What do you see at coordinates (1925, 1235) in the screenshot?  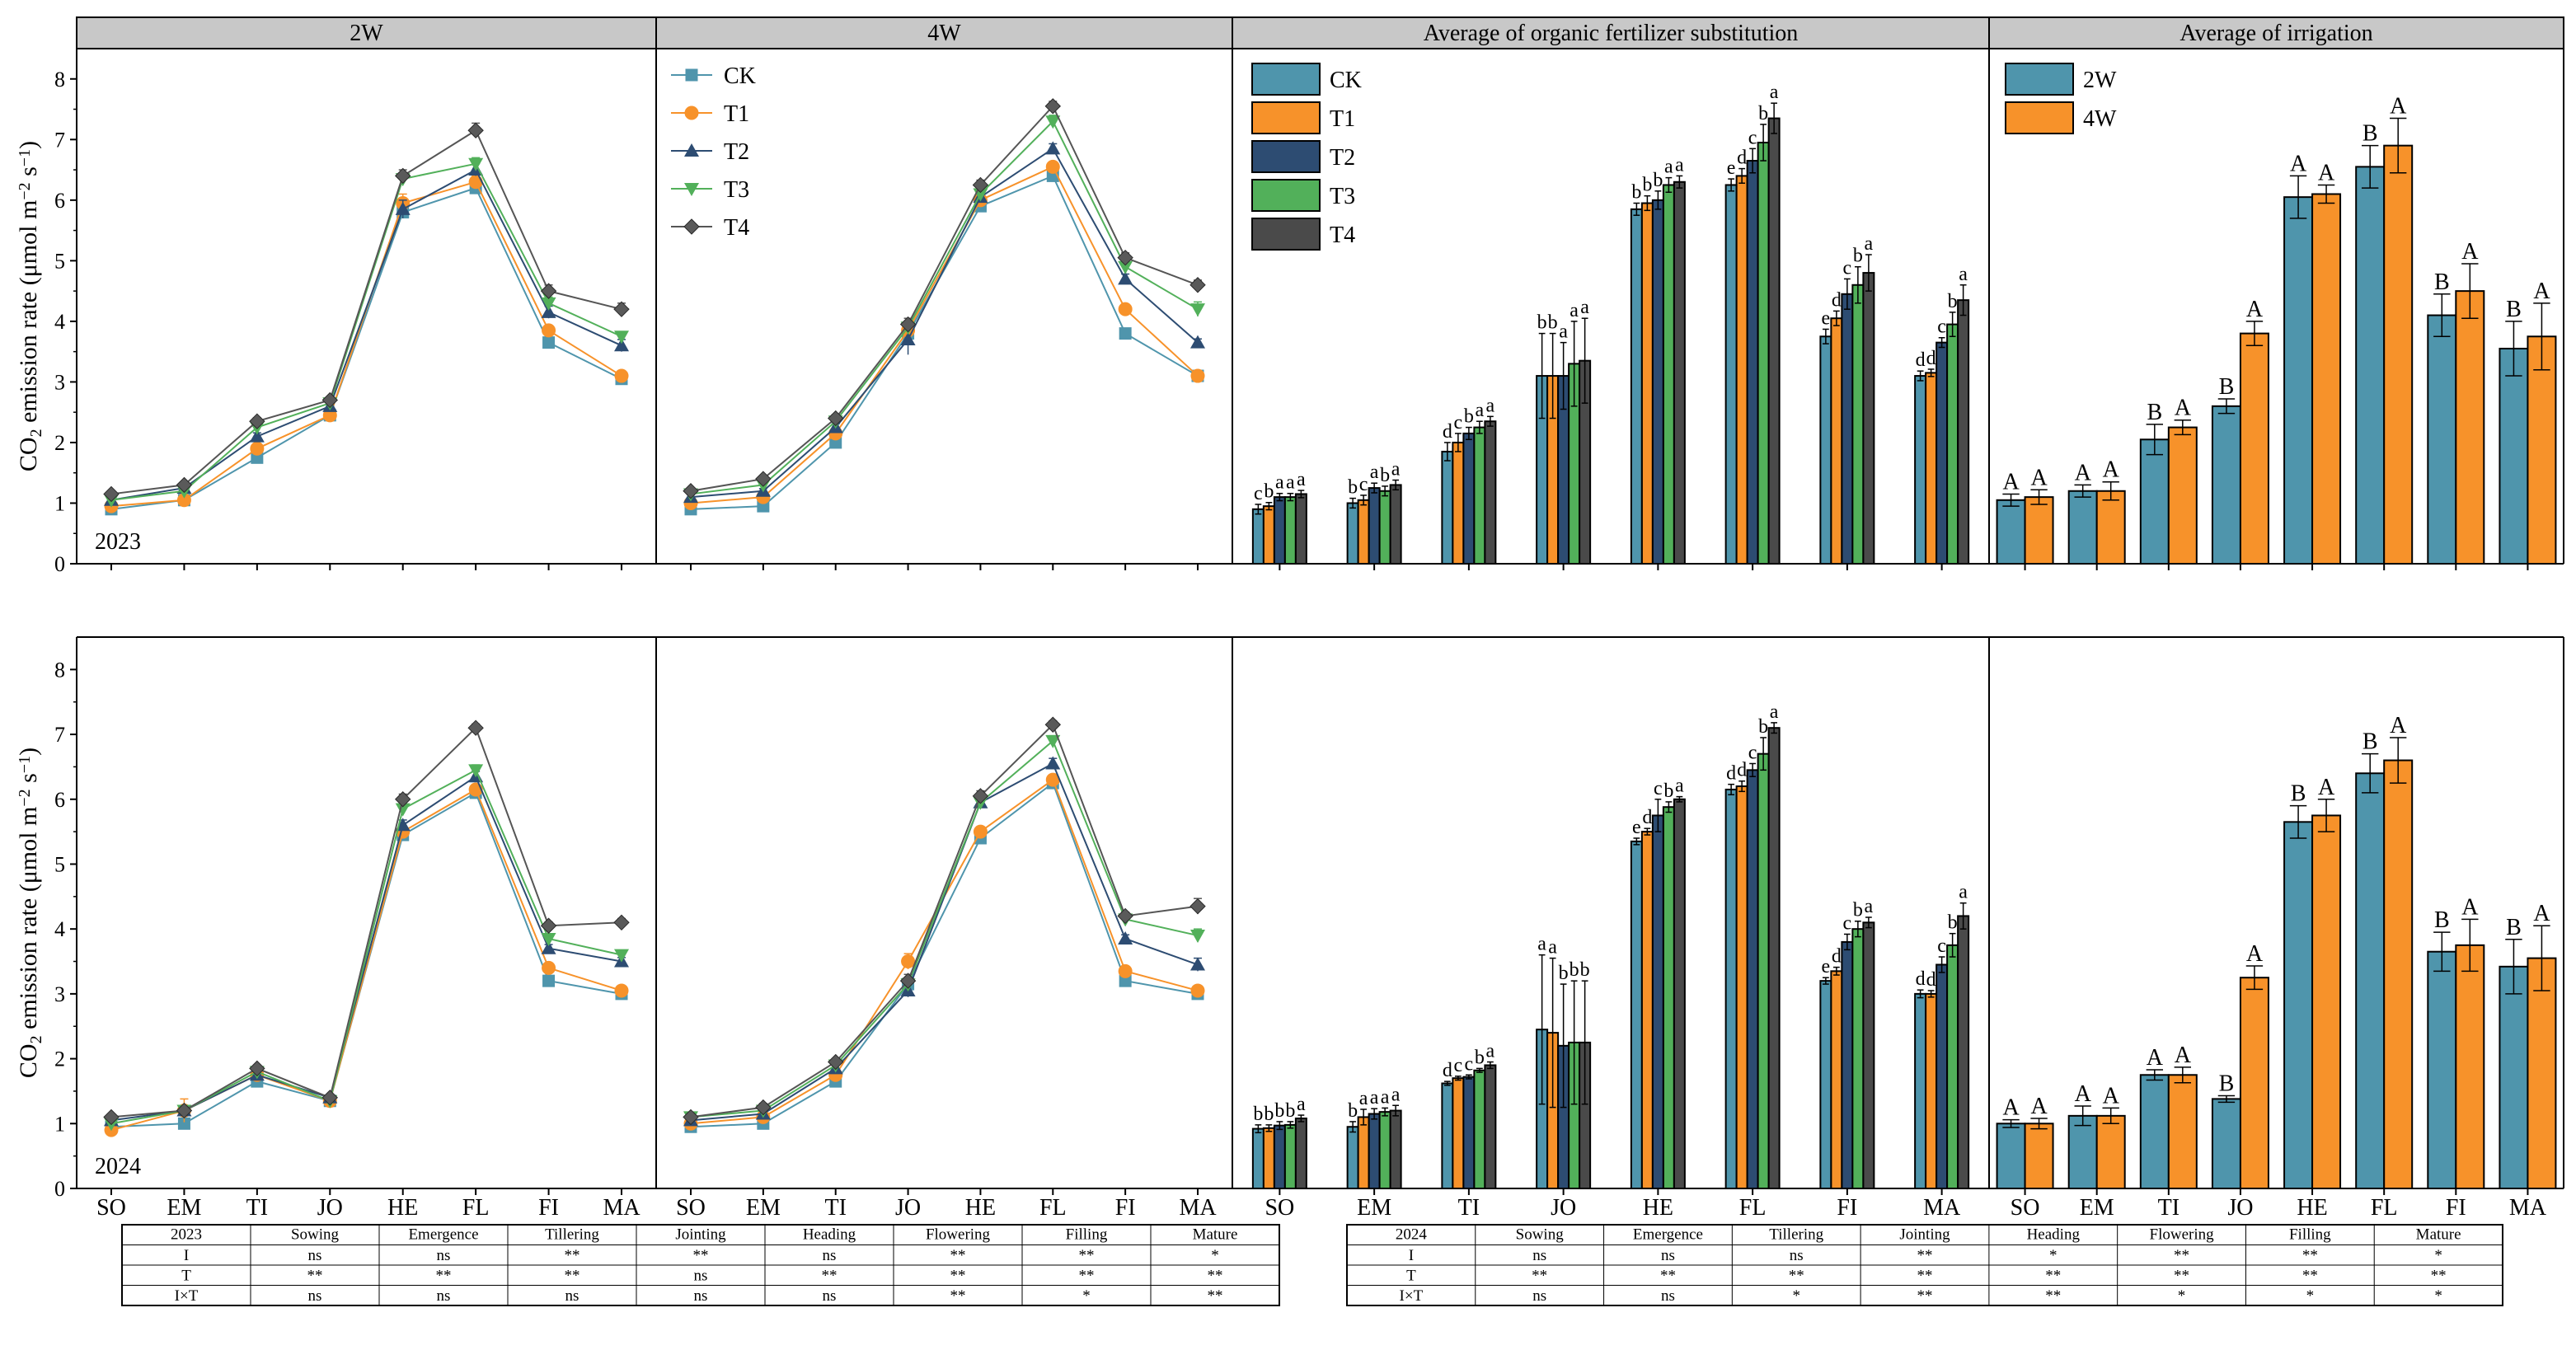 I see `table-header-cell: Jointing` at bounding box center [1925, 1235].